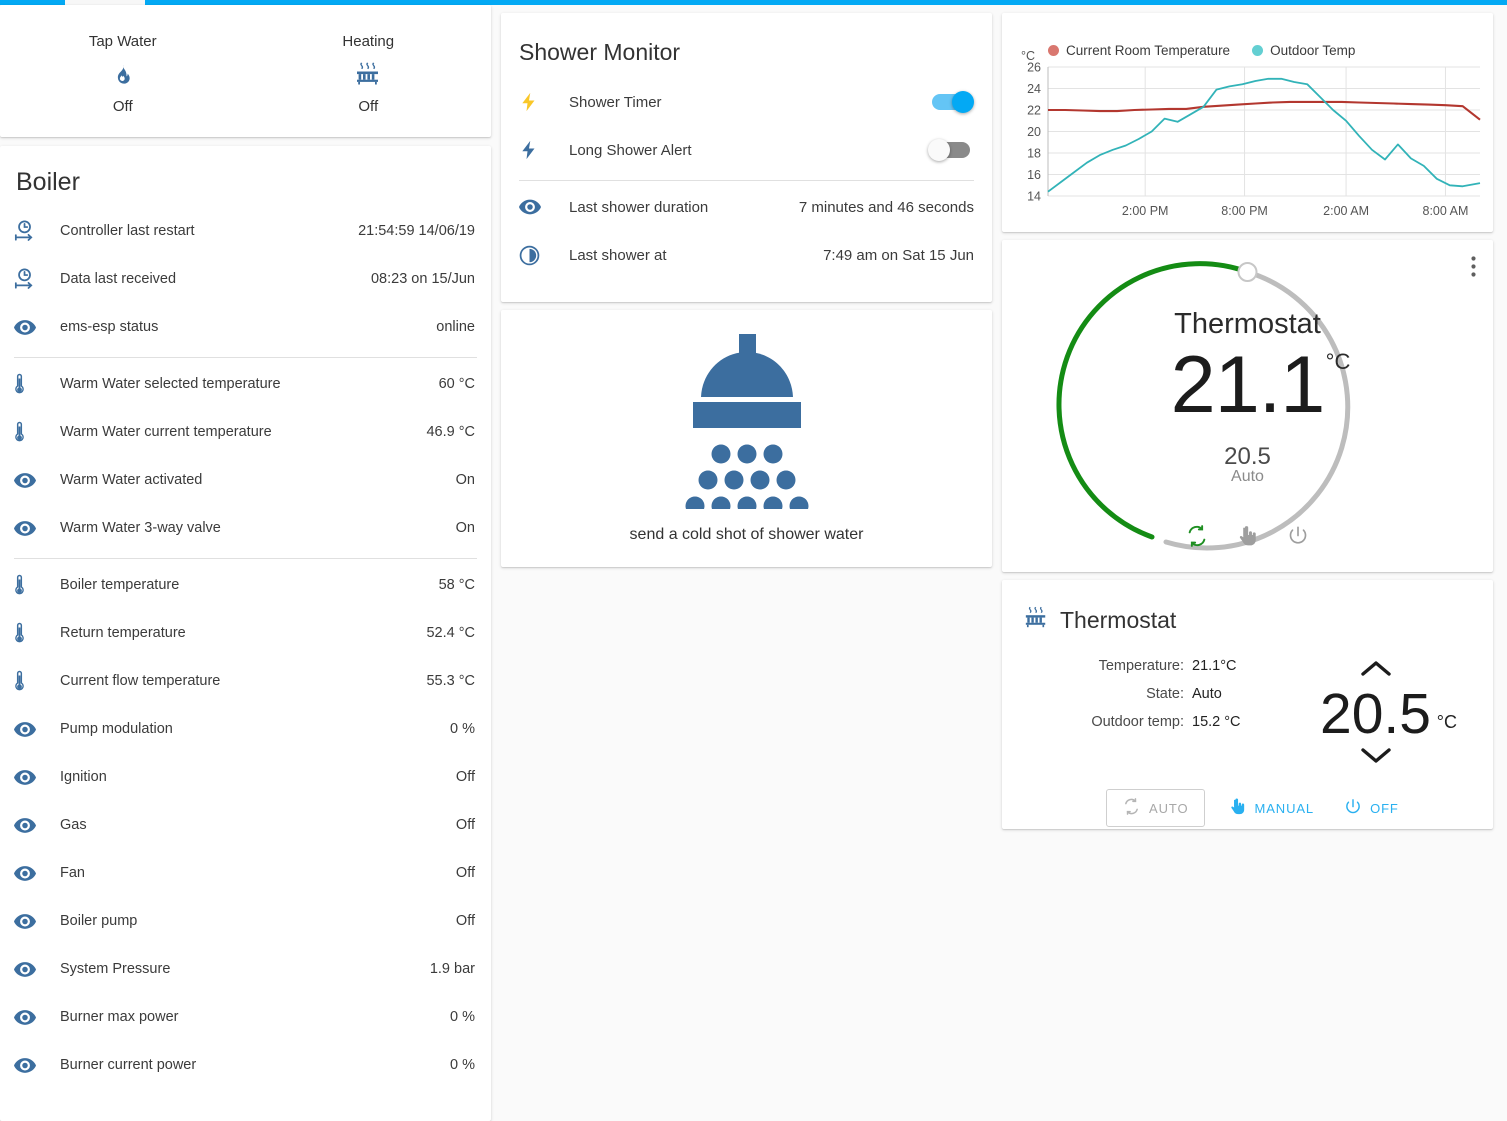 This screenshot has height=1121, width=1507. Describe the element at coordinates (746, 150) in the screenshot. I see `long-shower-alert-row: Long Shower Alert` at that location.